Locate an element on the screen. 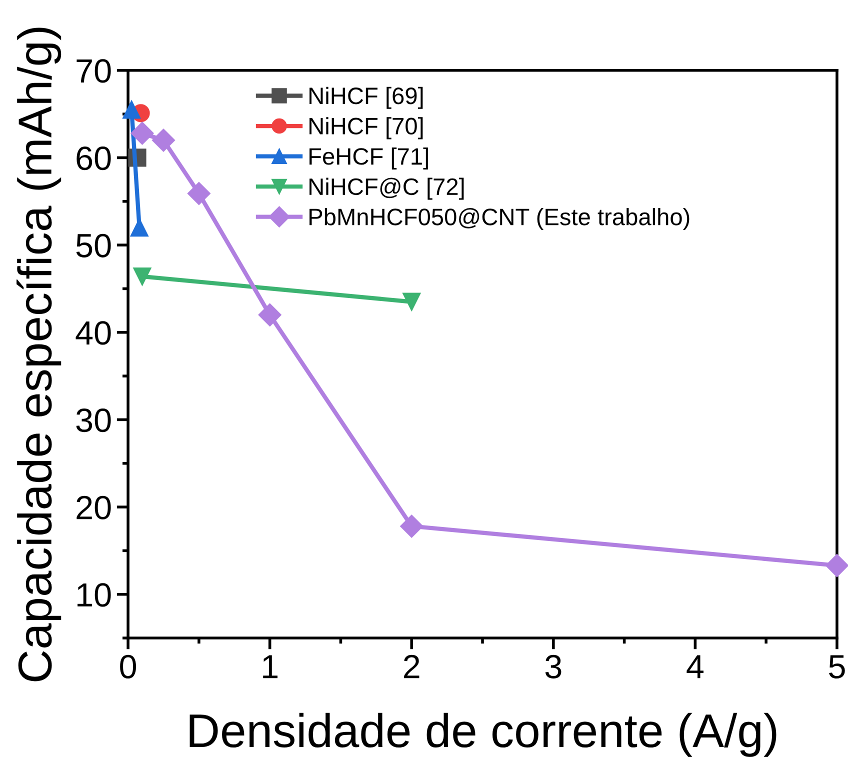 This screenshot has height=765, width=848. y-tick-label: 30 is located at coordinates (93, 420).